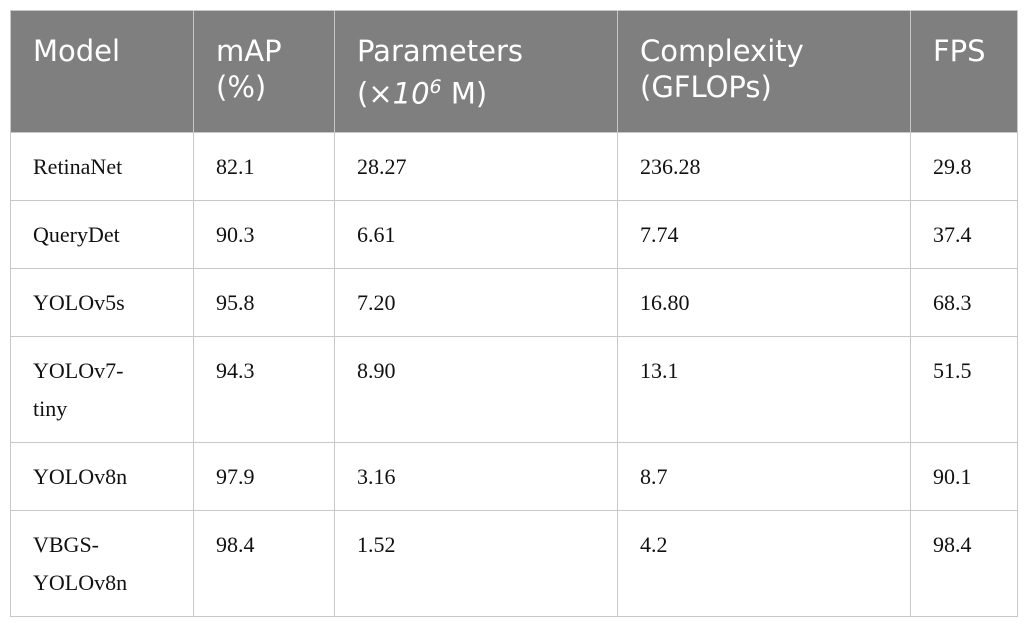 The width and height of the screenshot is (1025, 631). What do you see at coordinates (102, 563) in the screenshot?
I see `table-cell: VBGS-YOLOv8n` at bounding box center [102, 563].